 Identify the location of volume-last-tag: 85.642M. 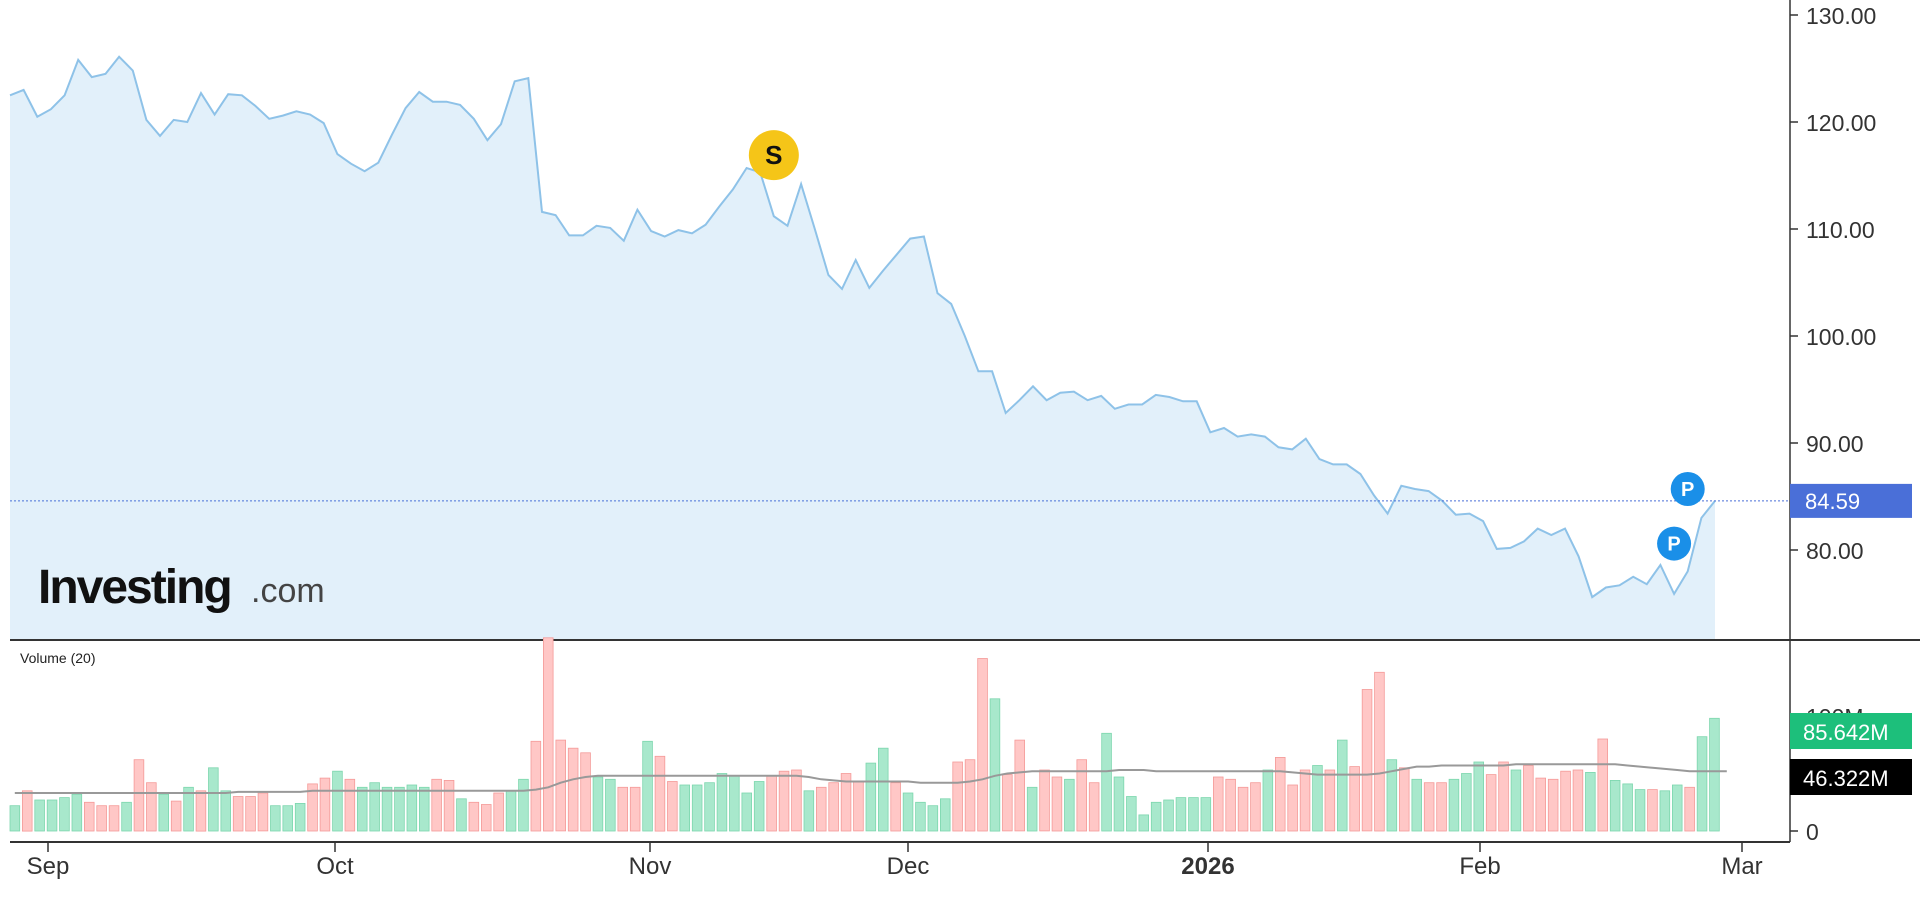
(1851, 731).